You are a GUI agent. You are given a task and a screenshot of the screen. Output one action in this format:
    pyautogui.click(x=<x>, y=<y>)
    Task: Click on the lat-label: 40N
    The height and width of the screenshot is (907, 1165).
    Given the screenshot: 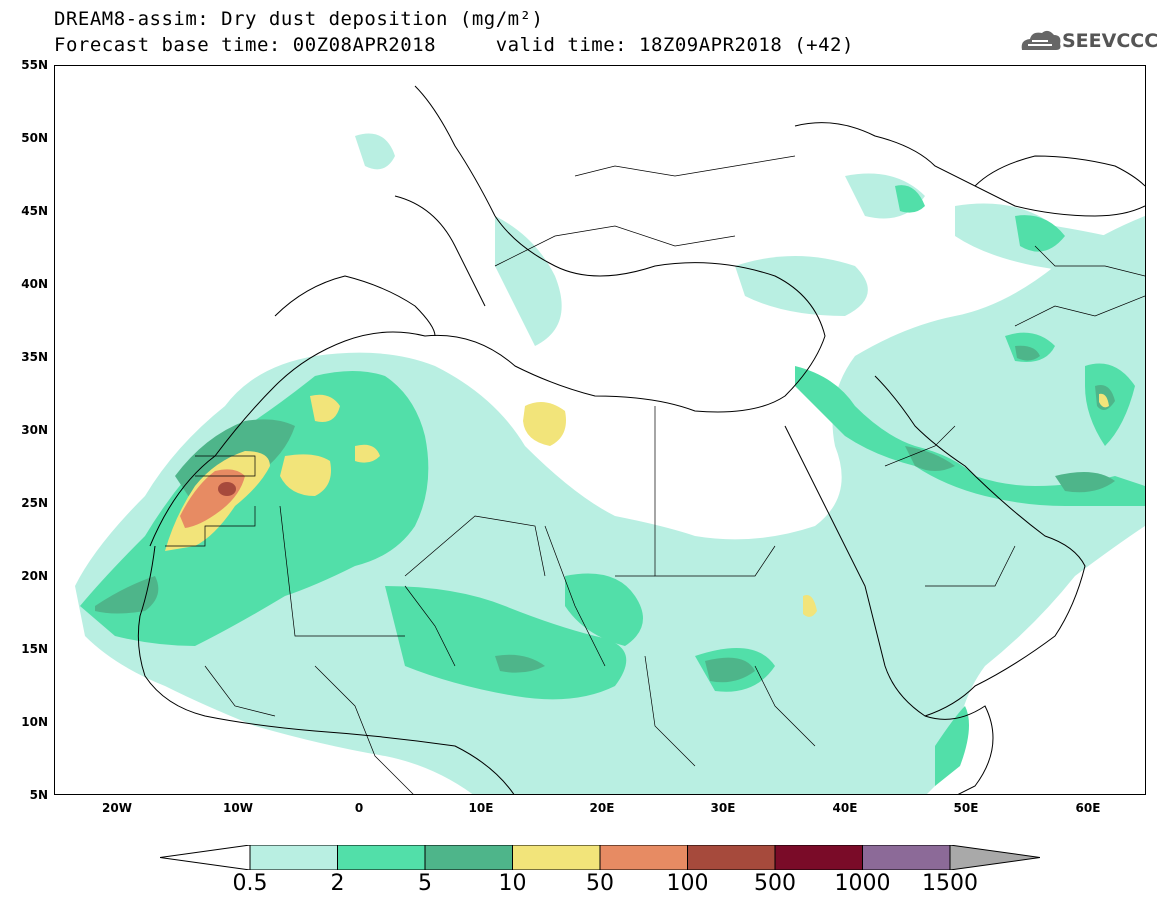 What is the action you would take?
    pyautogui.click(x=34, y=284)
    